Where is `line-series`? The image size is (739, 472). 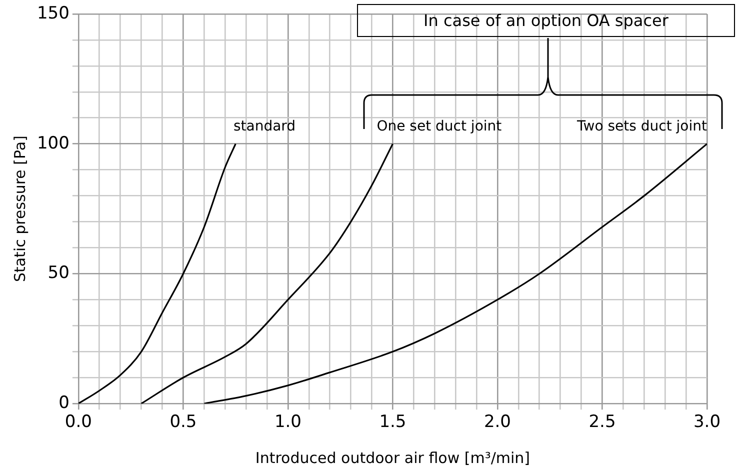 line-series is located at coordinates (157, 273).